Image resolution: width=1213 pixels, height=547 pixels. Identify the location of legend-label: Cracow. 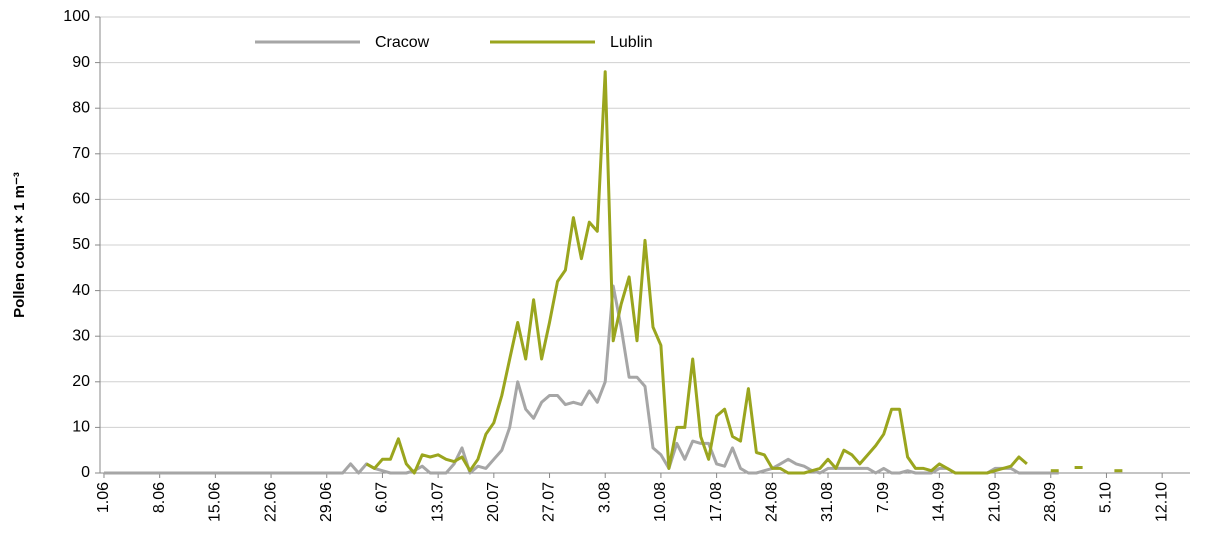
(402, 42).